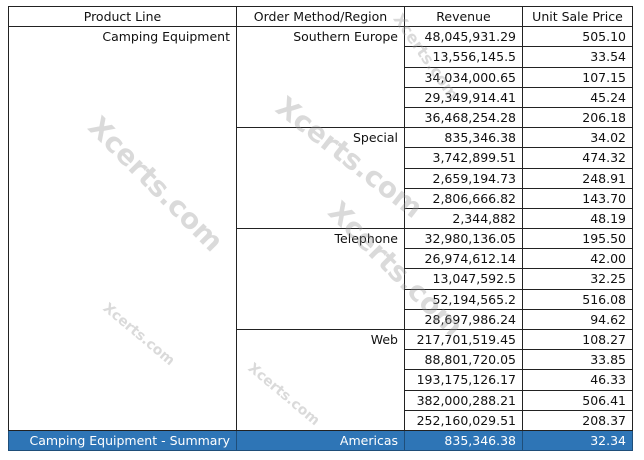 The image size is (644, 460). Describe the element at coordinates (577, 16) in the screenshot. I see `header-unit-sale-price: Unit Sale Price` at that location.